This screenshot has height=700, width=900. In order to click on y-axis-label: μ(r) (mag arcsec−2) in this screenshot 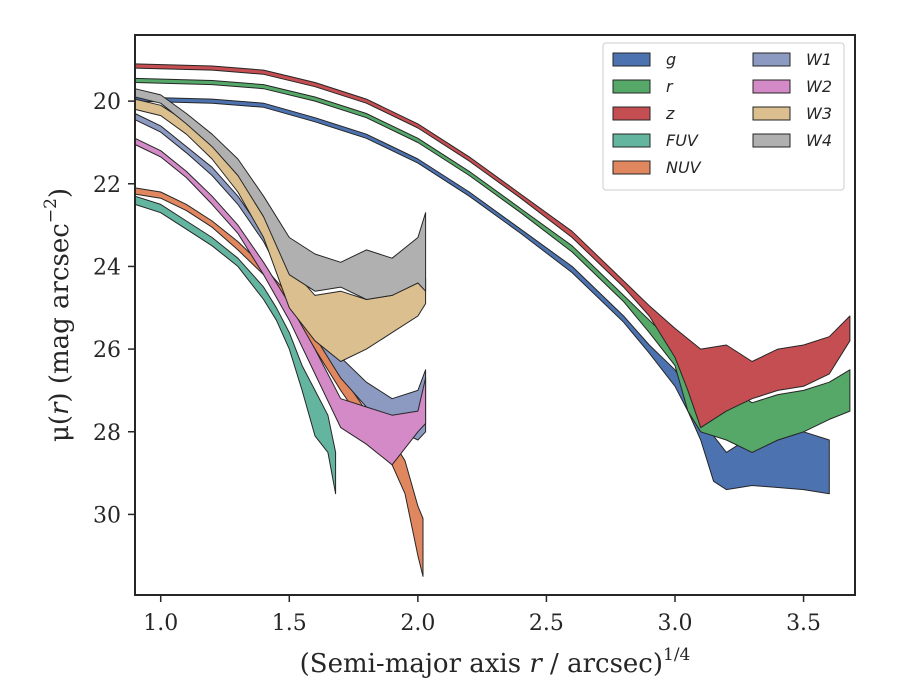, I will do `click(58, 315)`.